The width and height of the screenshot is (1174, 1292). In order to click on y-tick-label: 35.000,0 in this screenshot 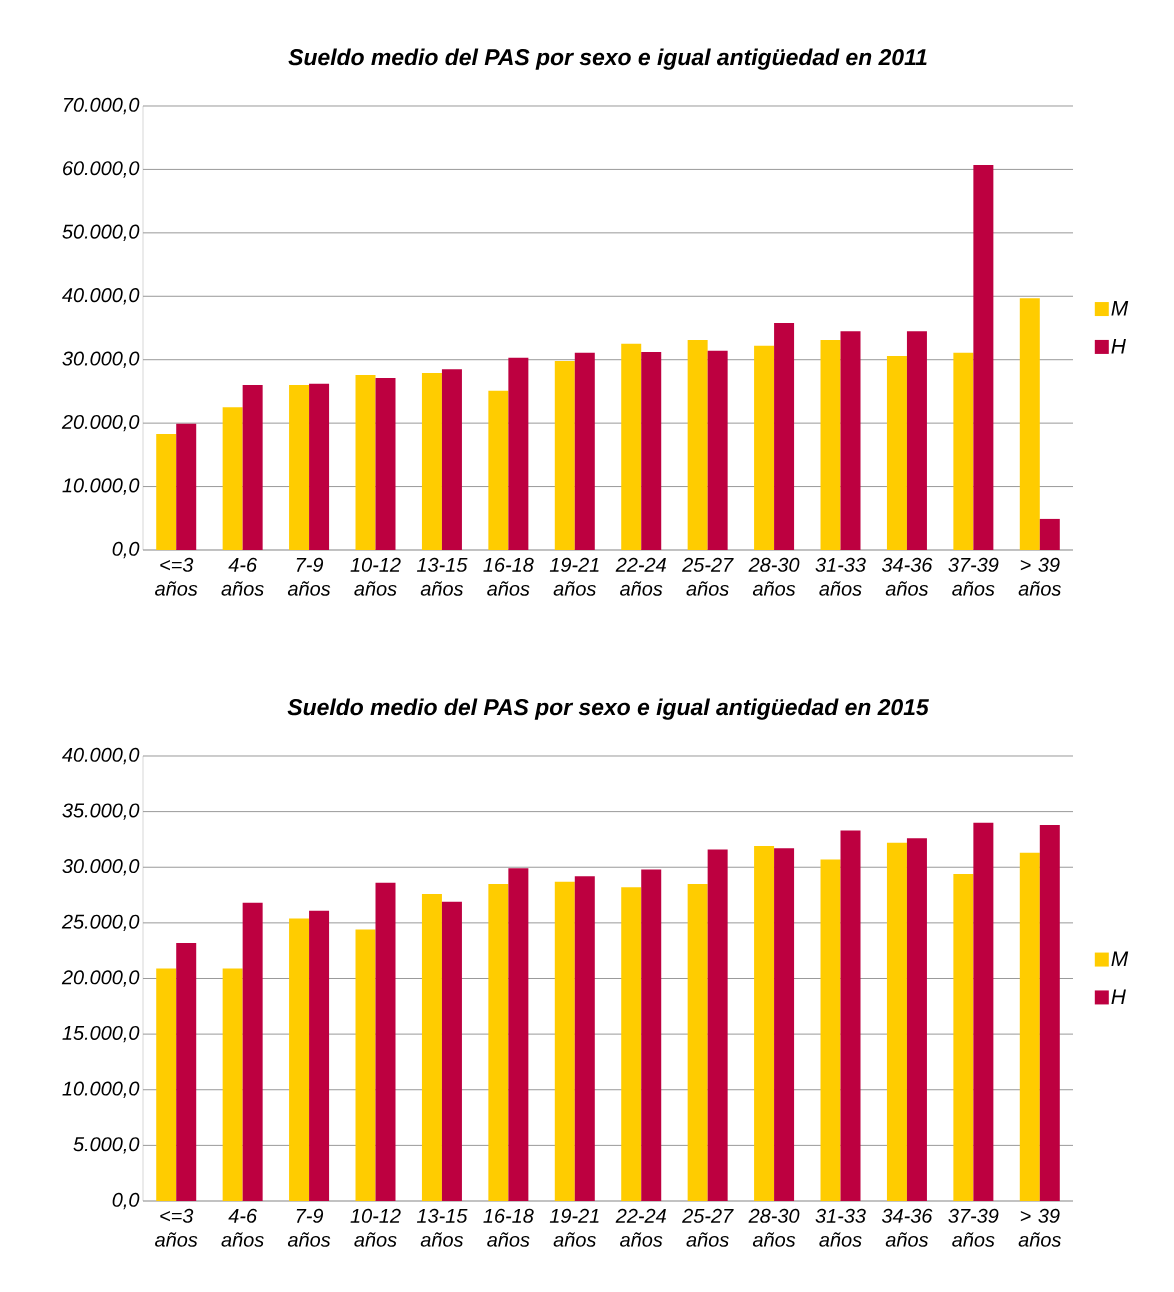, I will do `click(101, 811)`.